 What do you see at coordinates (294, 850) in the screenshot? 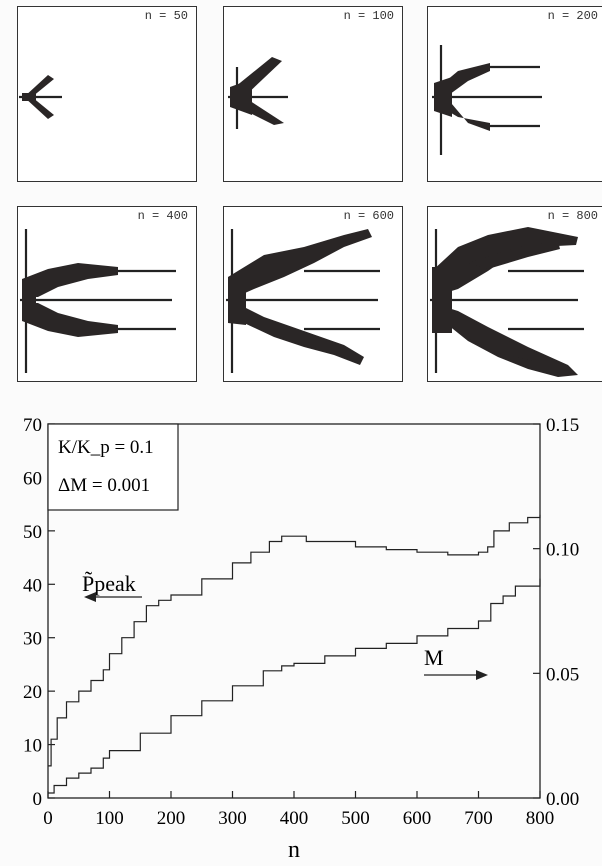
I see `x-axis-label: n` at bounding box center [294, 850].